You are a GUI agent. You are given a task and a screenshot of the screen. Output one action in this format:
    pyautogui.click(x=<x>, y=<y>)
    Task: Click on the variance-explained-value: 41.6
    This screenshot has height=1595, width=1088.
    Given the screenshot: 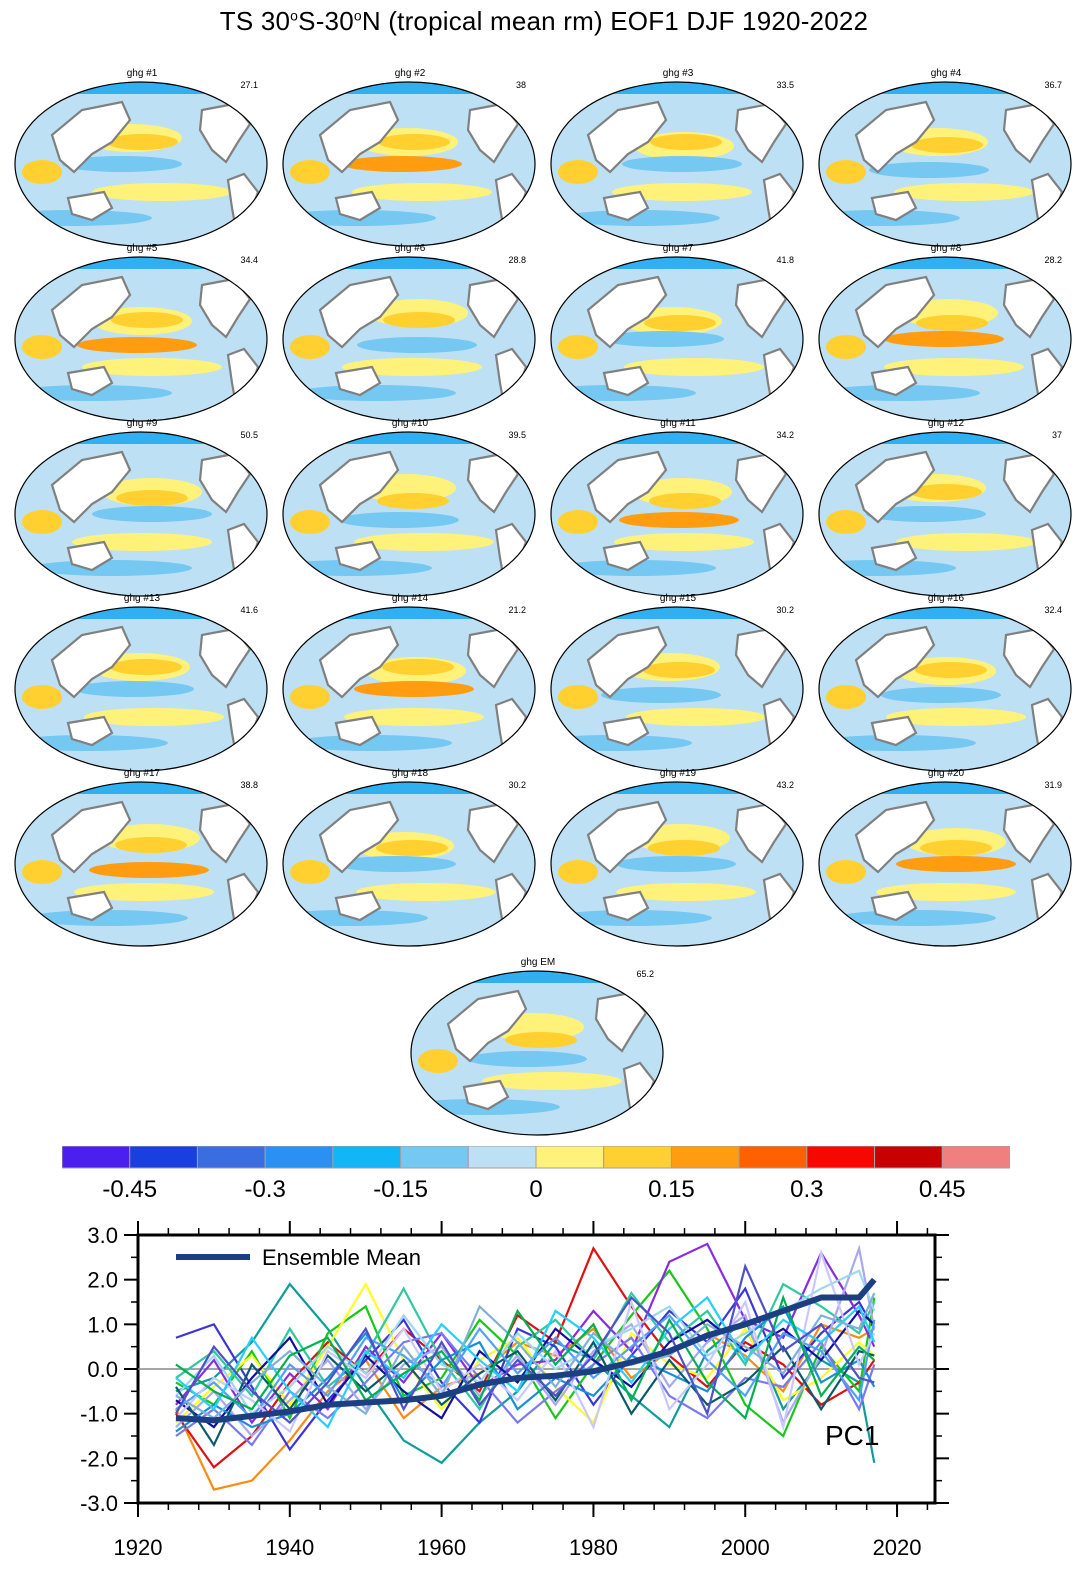 What is the action you would take?
    pyautogui.click(x=249, y=610)
    